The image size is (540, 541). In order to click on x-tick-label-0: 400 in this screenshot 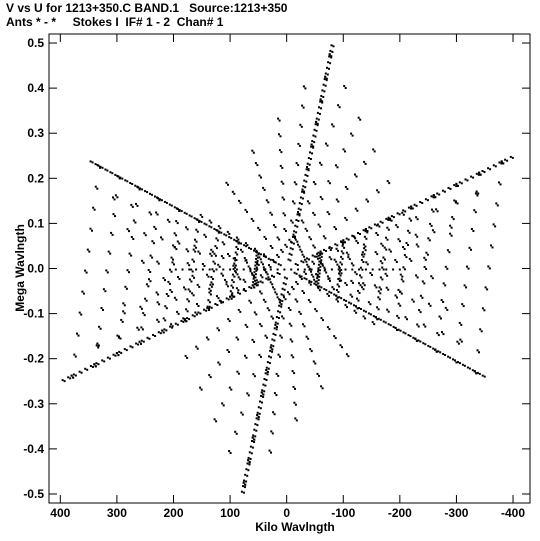, I will do `click(60, 513)`.